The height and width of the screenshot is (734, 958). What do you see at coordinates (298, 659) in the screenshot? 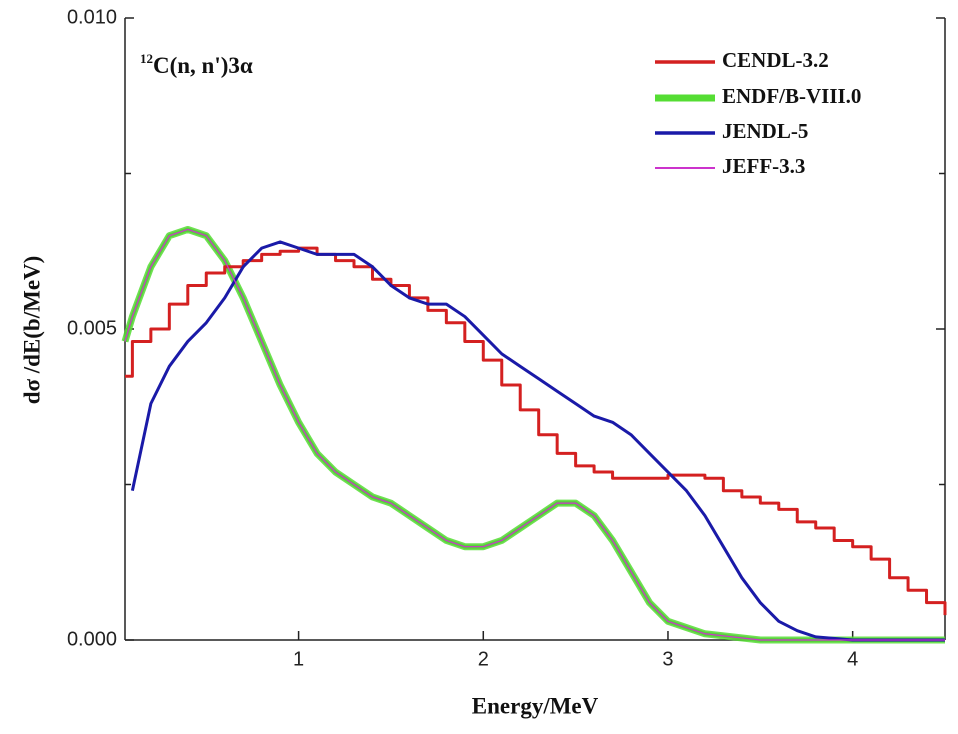
I see `x-tick-label: 1` at bounding box center [298, 659].